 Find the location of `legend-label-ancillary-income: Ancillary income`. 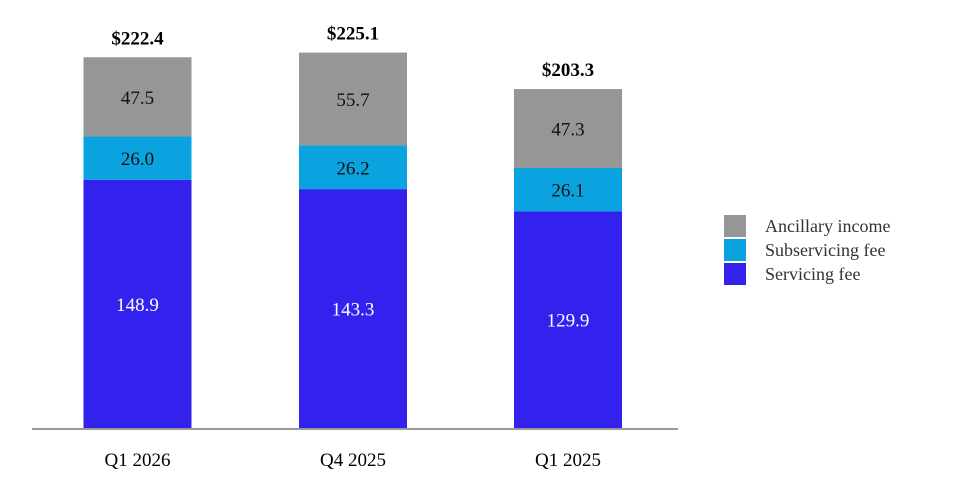

legend-label-ancillary-income: Ancillary income is located at coordinates (827, 226).